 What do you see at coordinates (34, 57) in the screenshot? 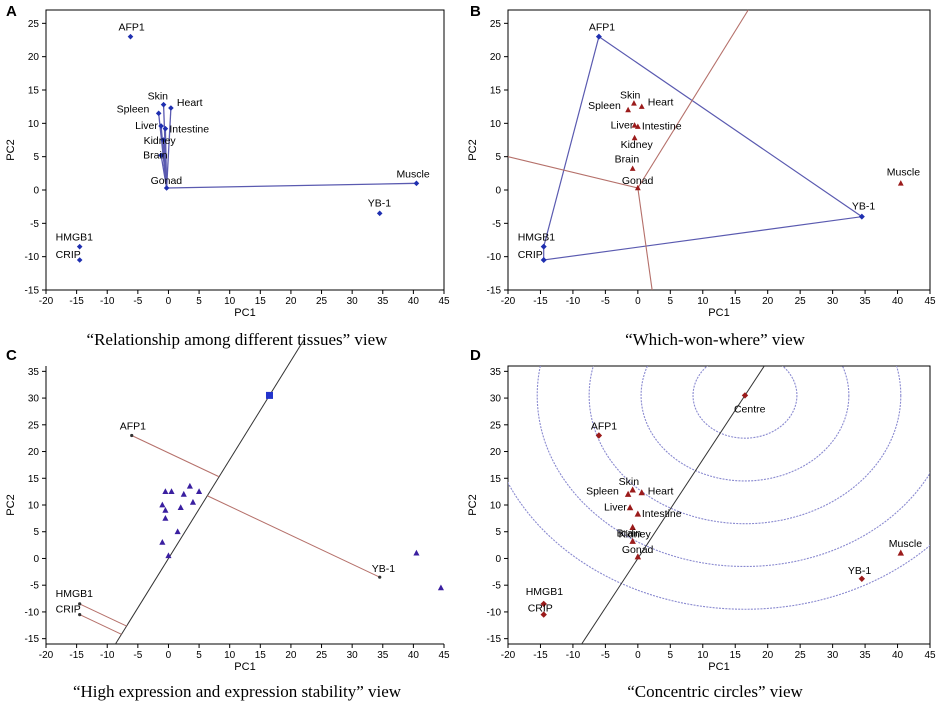
I see `y-tick-label-a: 20` at bounding box center [34, 57].